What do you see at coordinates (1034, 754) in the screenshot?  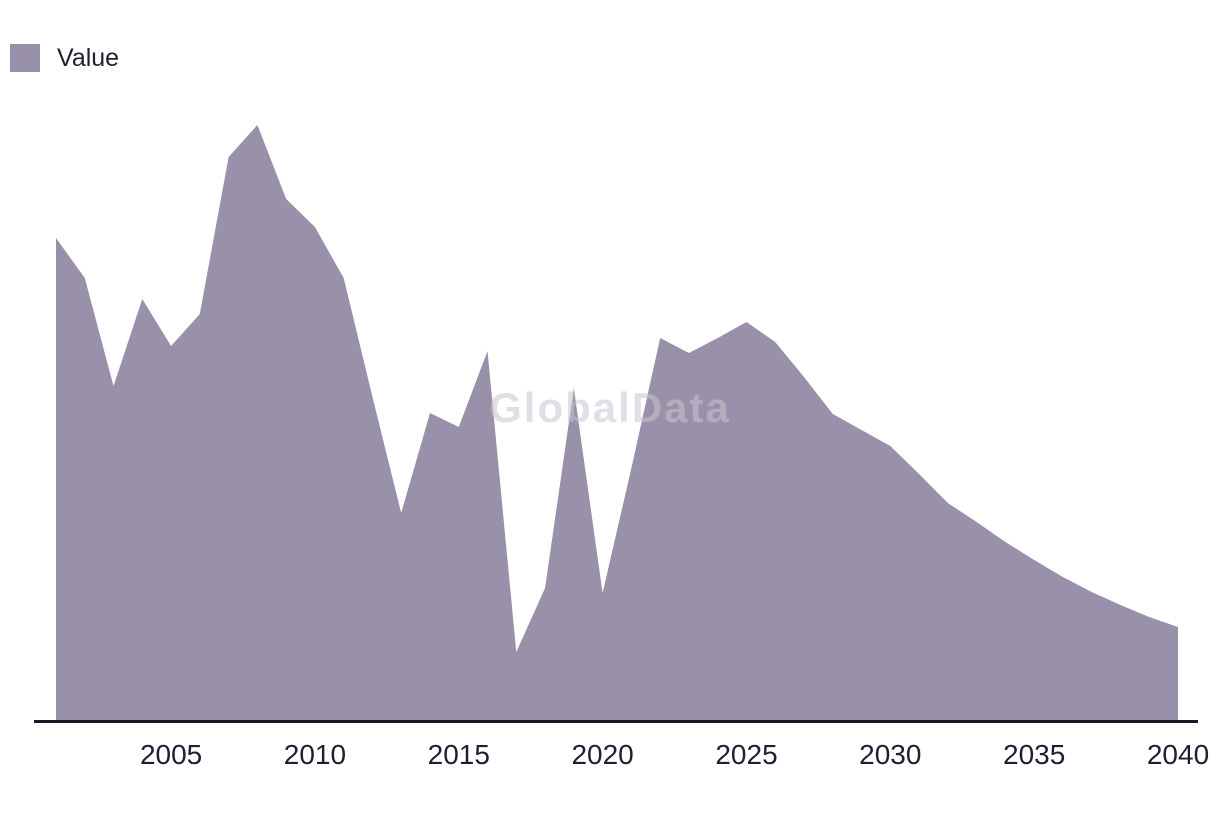 I see `x-axis-tick-label: 2035` at bounding box center [1034, 754].